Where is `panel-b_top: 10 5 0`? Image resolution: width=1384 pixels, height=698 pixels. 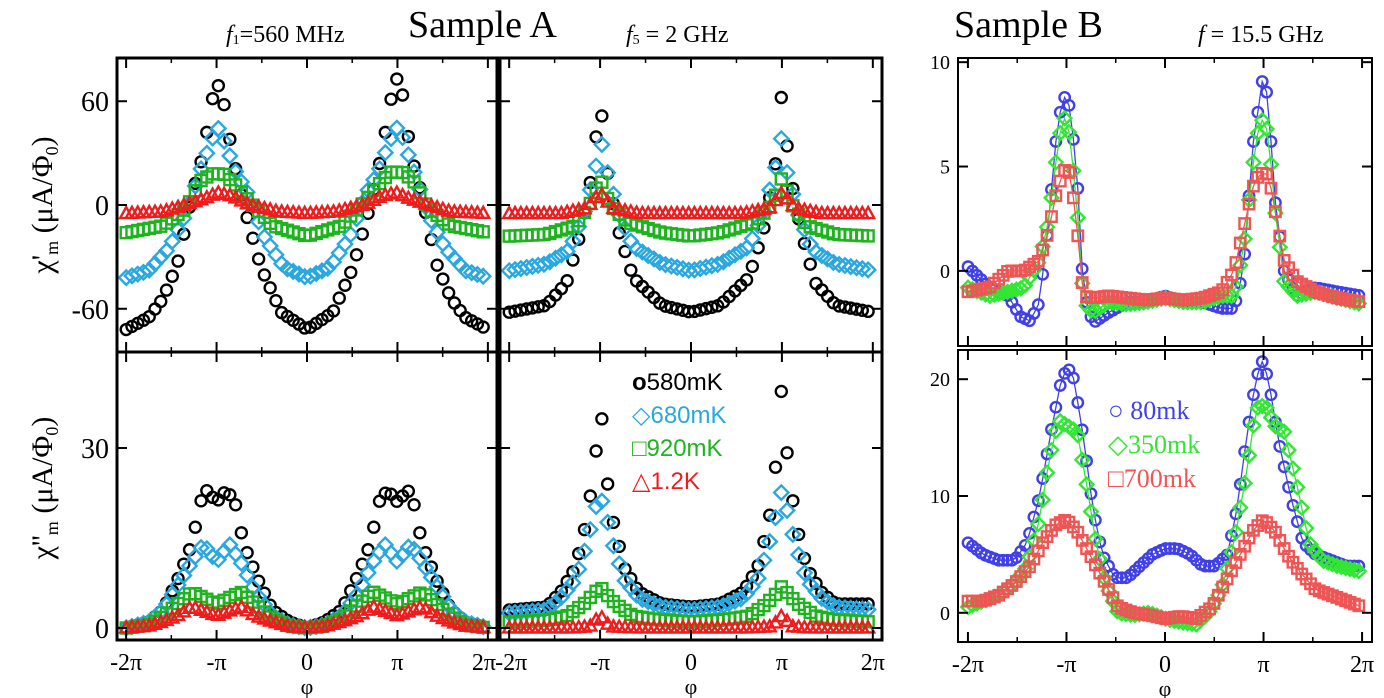
panel-b_top: 10 5 0 is located at coordinates (1151, 199).